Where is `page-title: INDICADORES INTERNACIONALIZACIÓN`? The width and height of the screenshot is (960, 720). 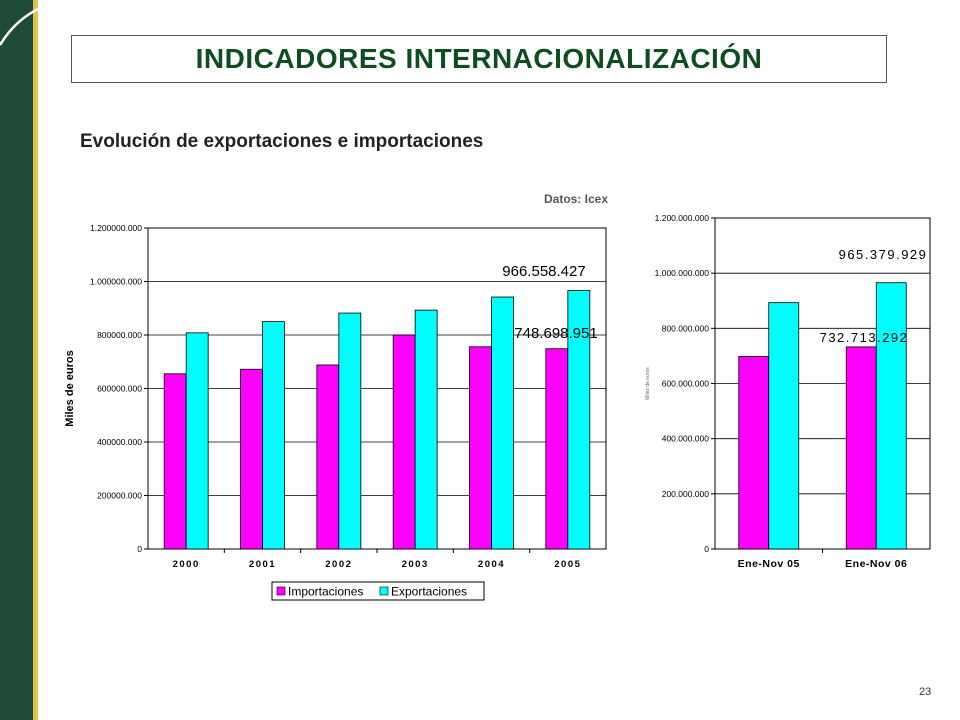 page-title: INDICADORES INTERNACIONALIZACIÓN is located at coordinates (479, 58).